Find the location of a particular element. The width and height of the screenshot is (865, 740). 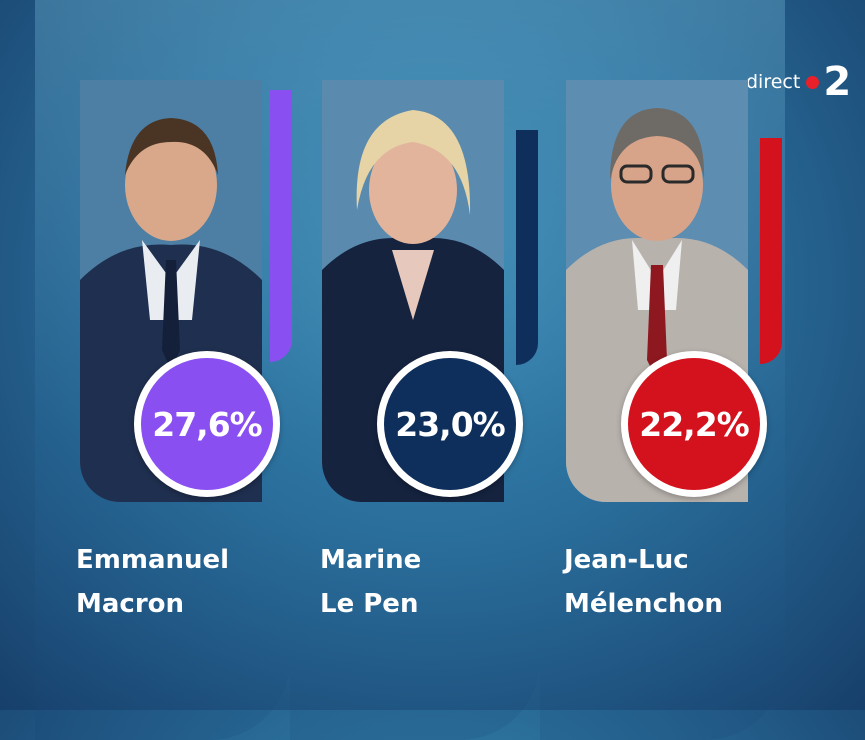

last-name: Mélenchon is located at coordinates (643, 604).